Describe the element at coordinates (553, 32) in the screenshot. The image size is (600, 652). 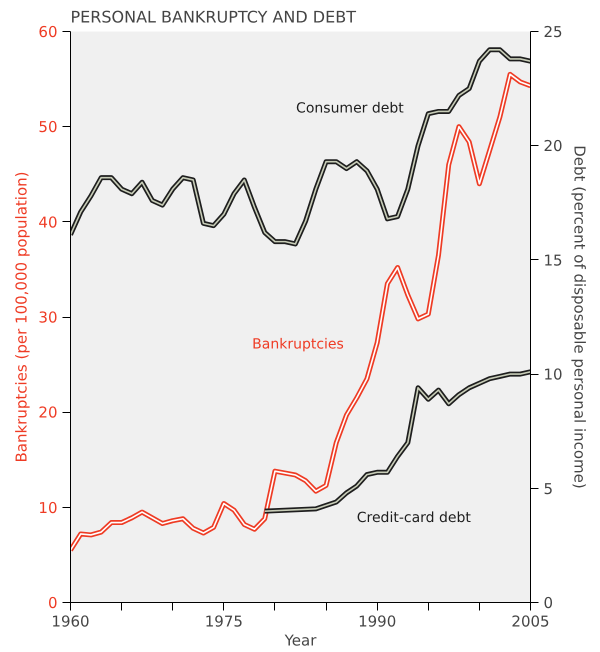
I see `y2-tick-label: 25` at that location.